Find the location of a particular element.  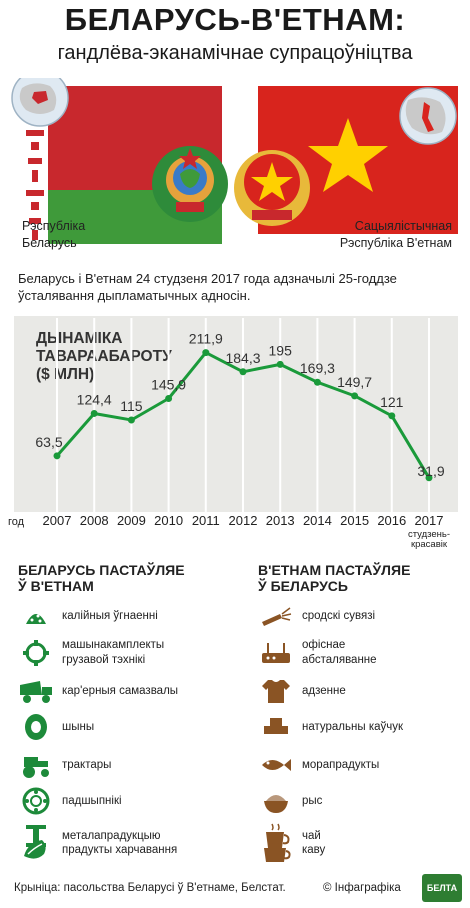

truck-kit-icon is located at coordinates (36, 653).